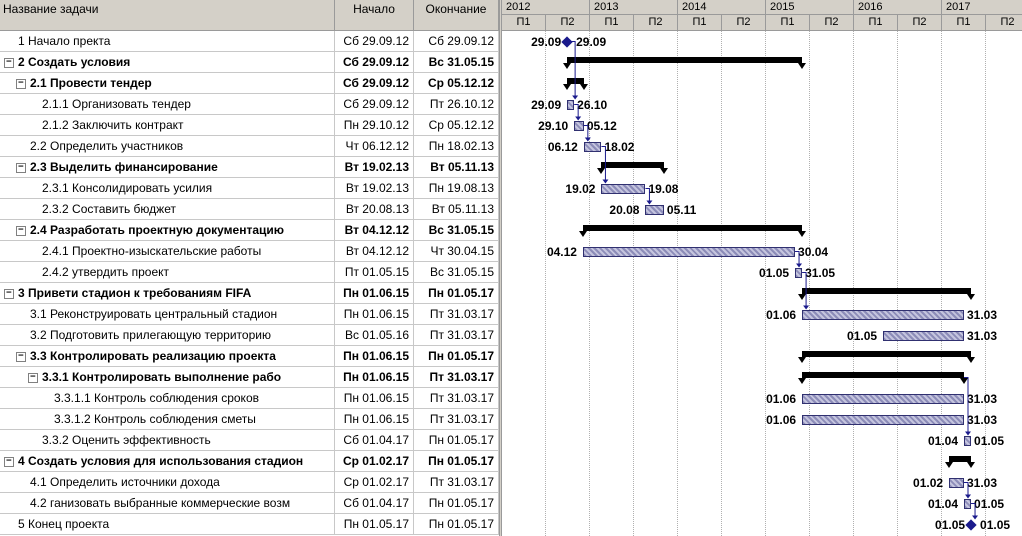 The image size is (1022, 536). Describe the element at coordinates (167, 377) in the screenshot. I see `task-name-cell: −3.3.1 Контролировать выполнение рабо` at that location.